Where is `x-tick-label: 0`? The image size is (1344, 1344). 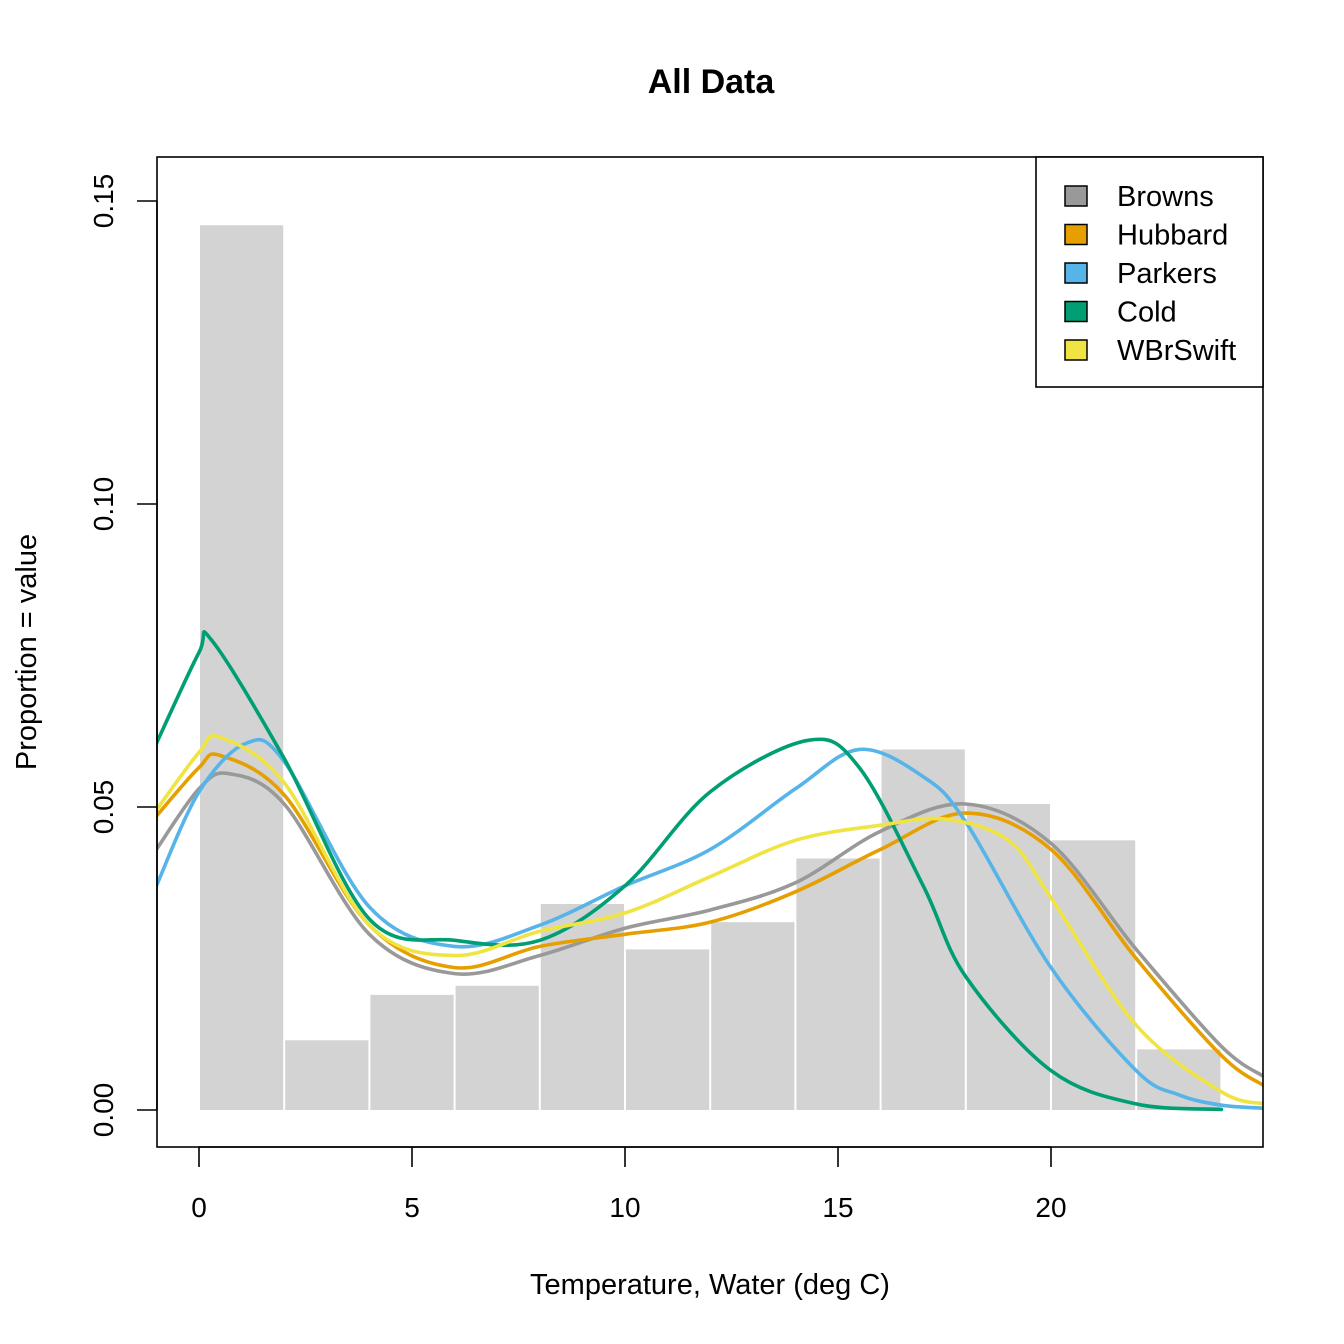 x-tick-label: 0 is located at coordinates (199, 1207).